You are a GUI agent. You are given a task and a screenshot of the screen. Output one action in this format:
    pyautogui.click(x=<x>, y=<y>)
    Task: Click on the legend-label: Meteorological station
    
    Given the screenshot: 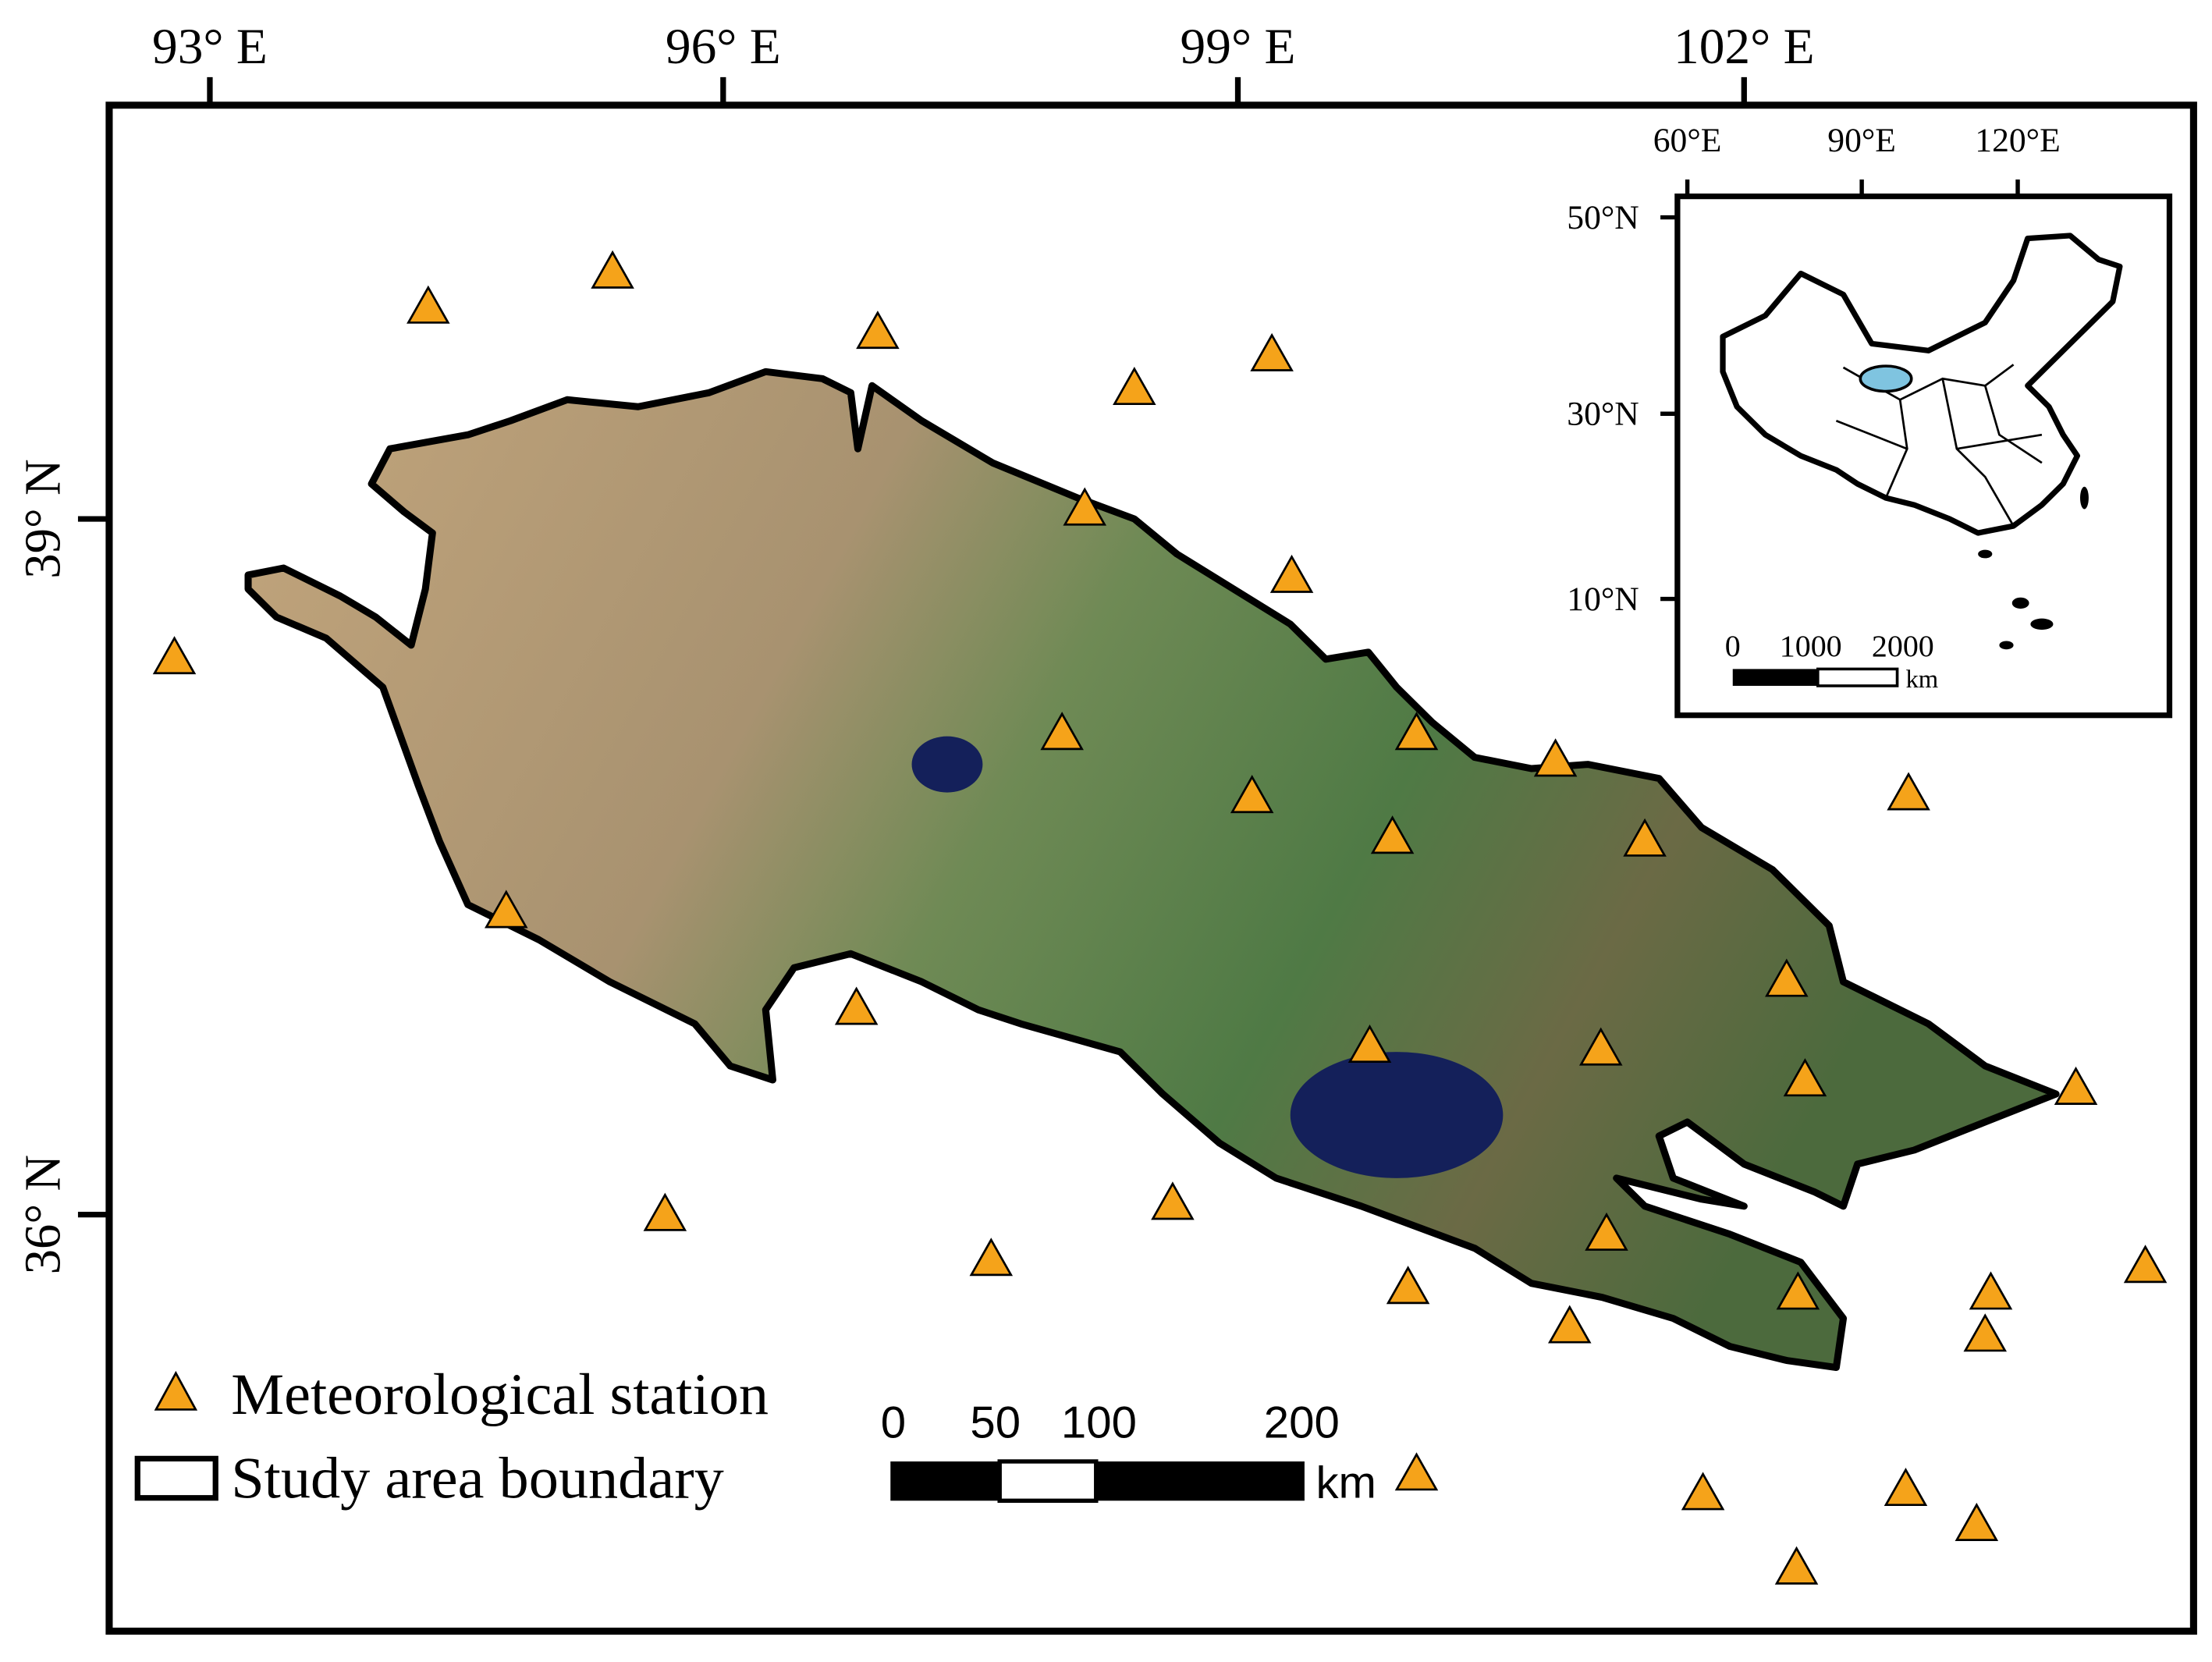 What is the action you would take?
    pyautogui.click(x=500, y=1394)
    